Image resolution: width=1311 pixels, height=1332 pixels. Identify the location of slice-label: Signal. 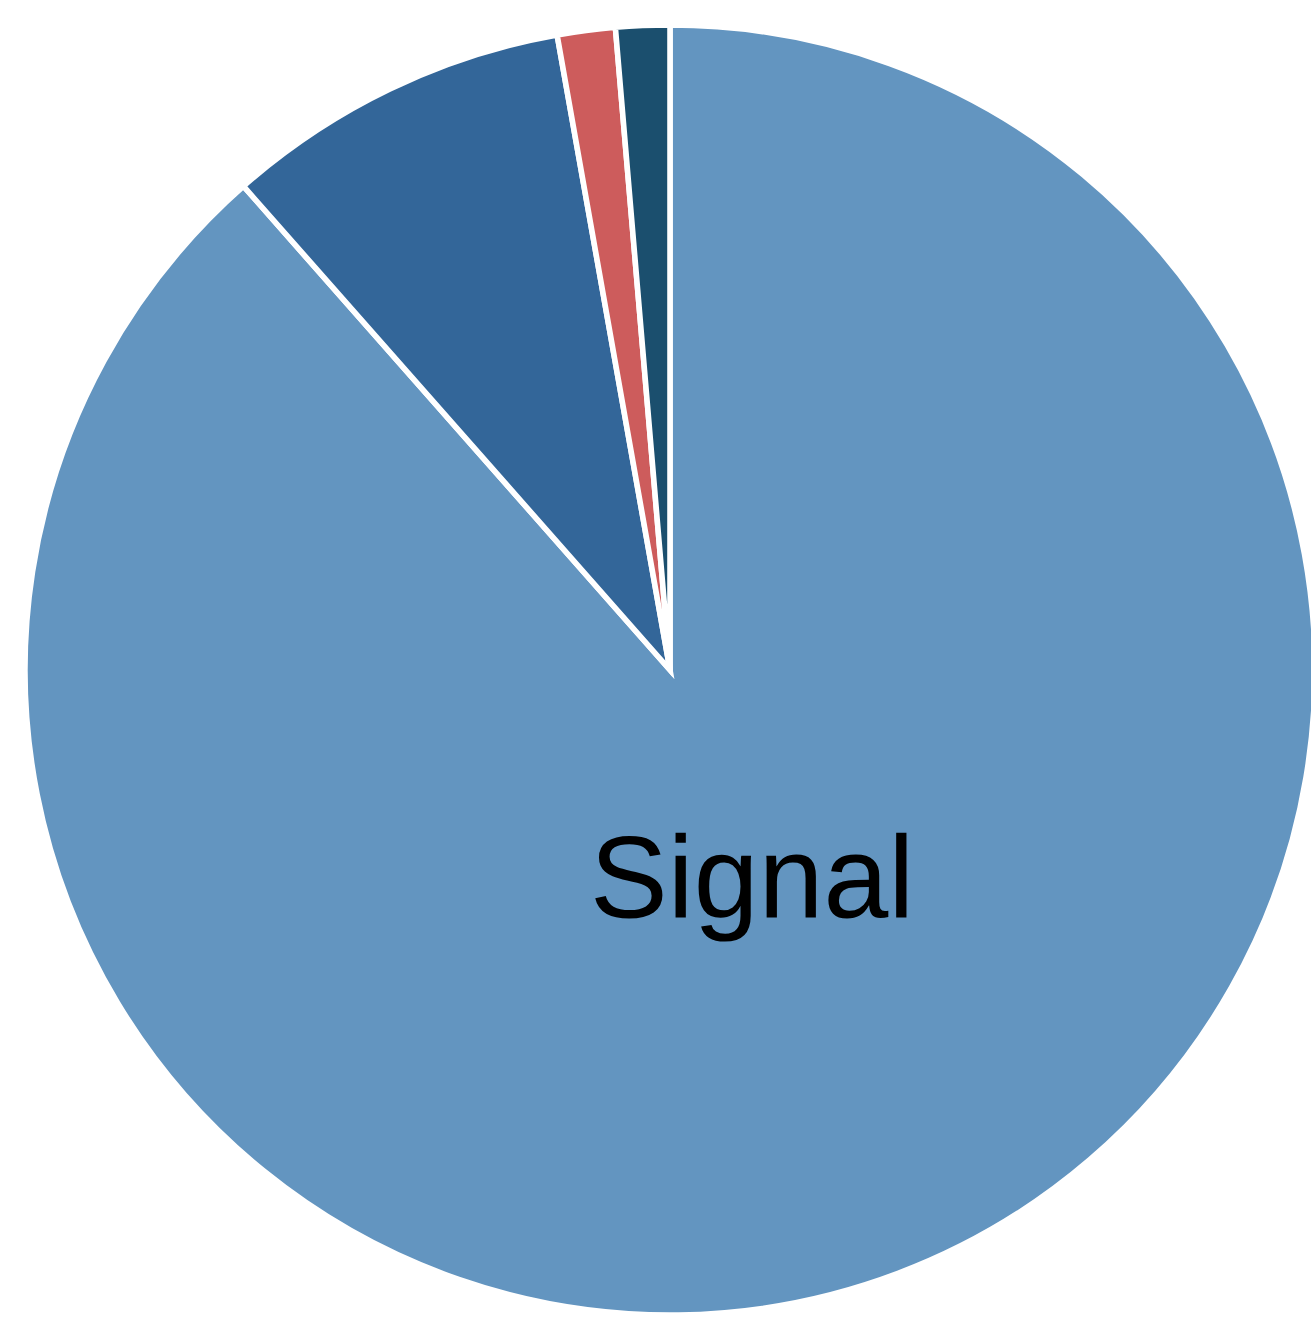
(751, 887).